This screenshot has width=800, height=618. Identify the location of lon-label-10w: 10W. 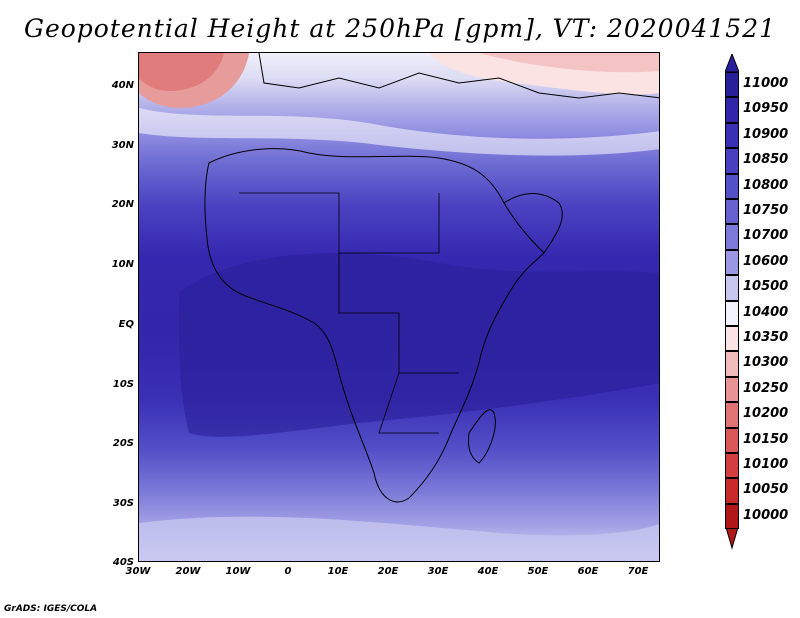
(238, 571).